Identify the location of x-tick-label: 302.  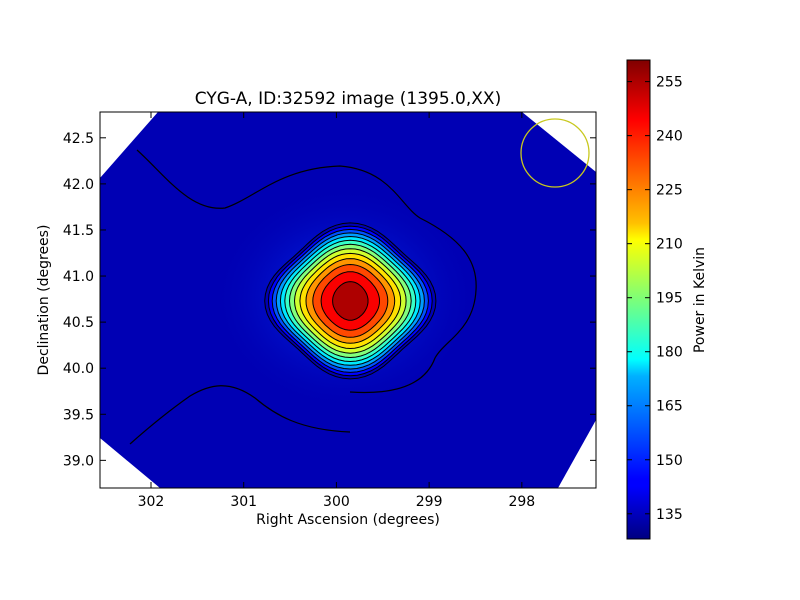
(151, 502).